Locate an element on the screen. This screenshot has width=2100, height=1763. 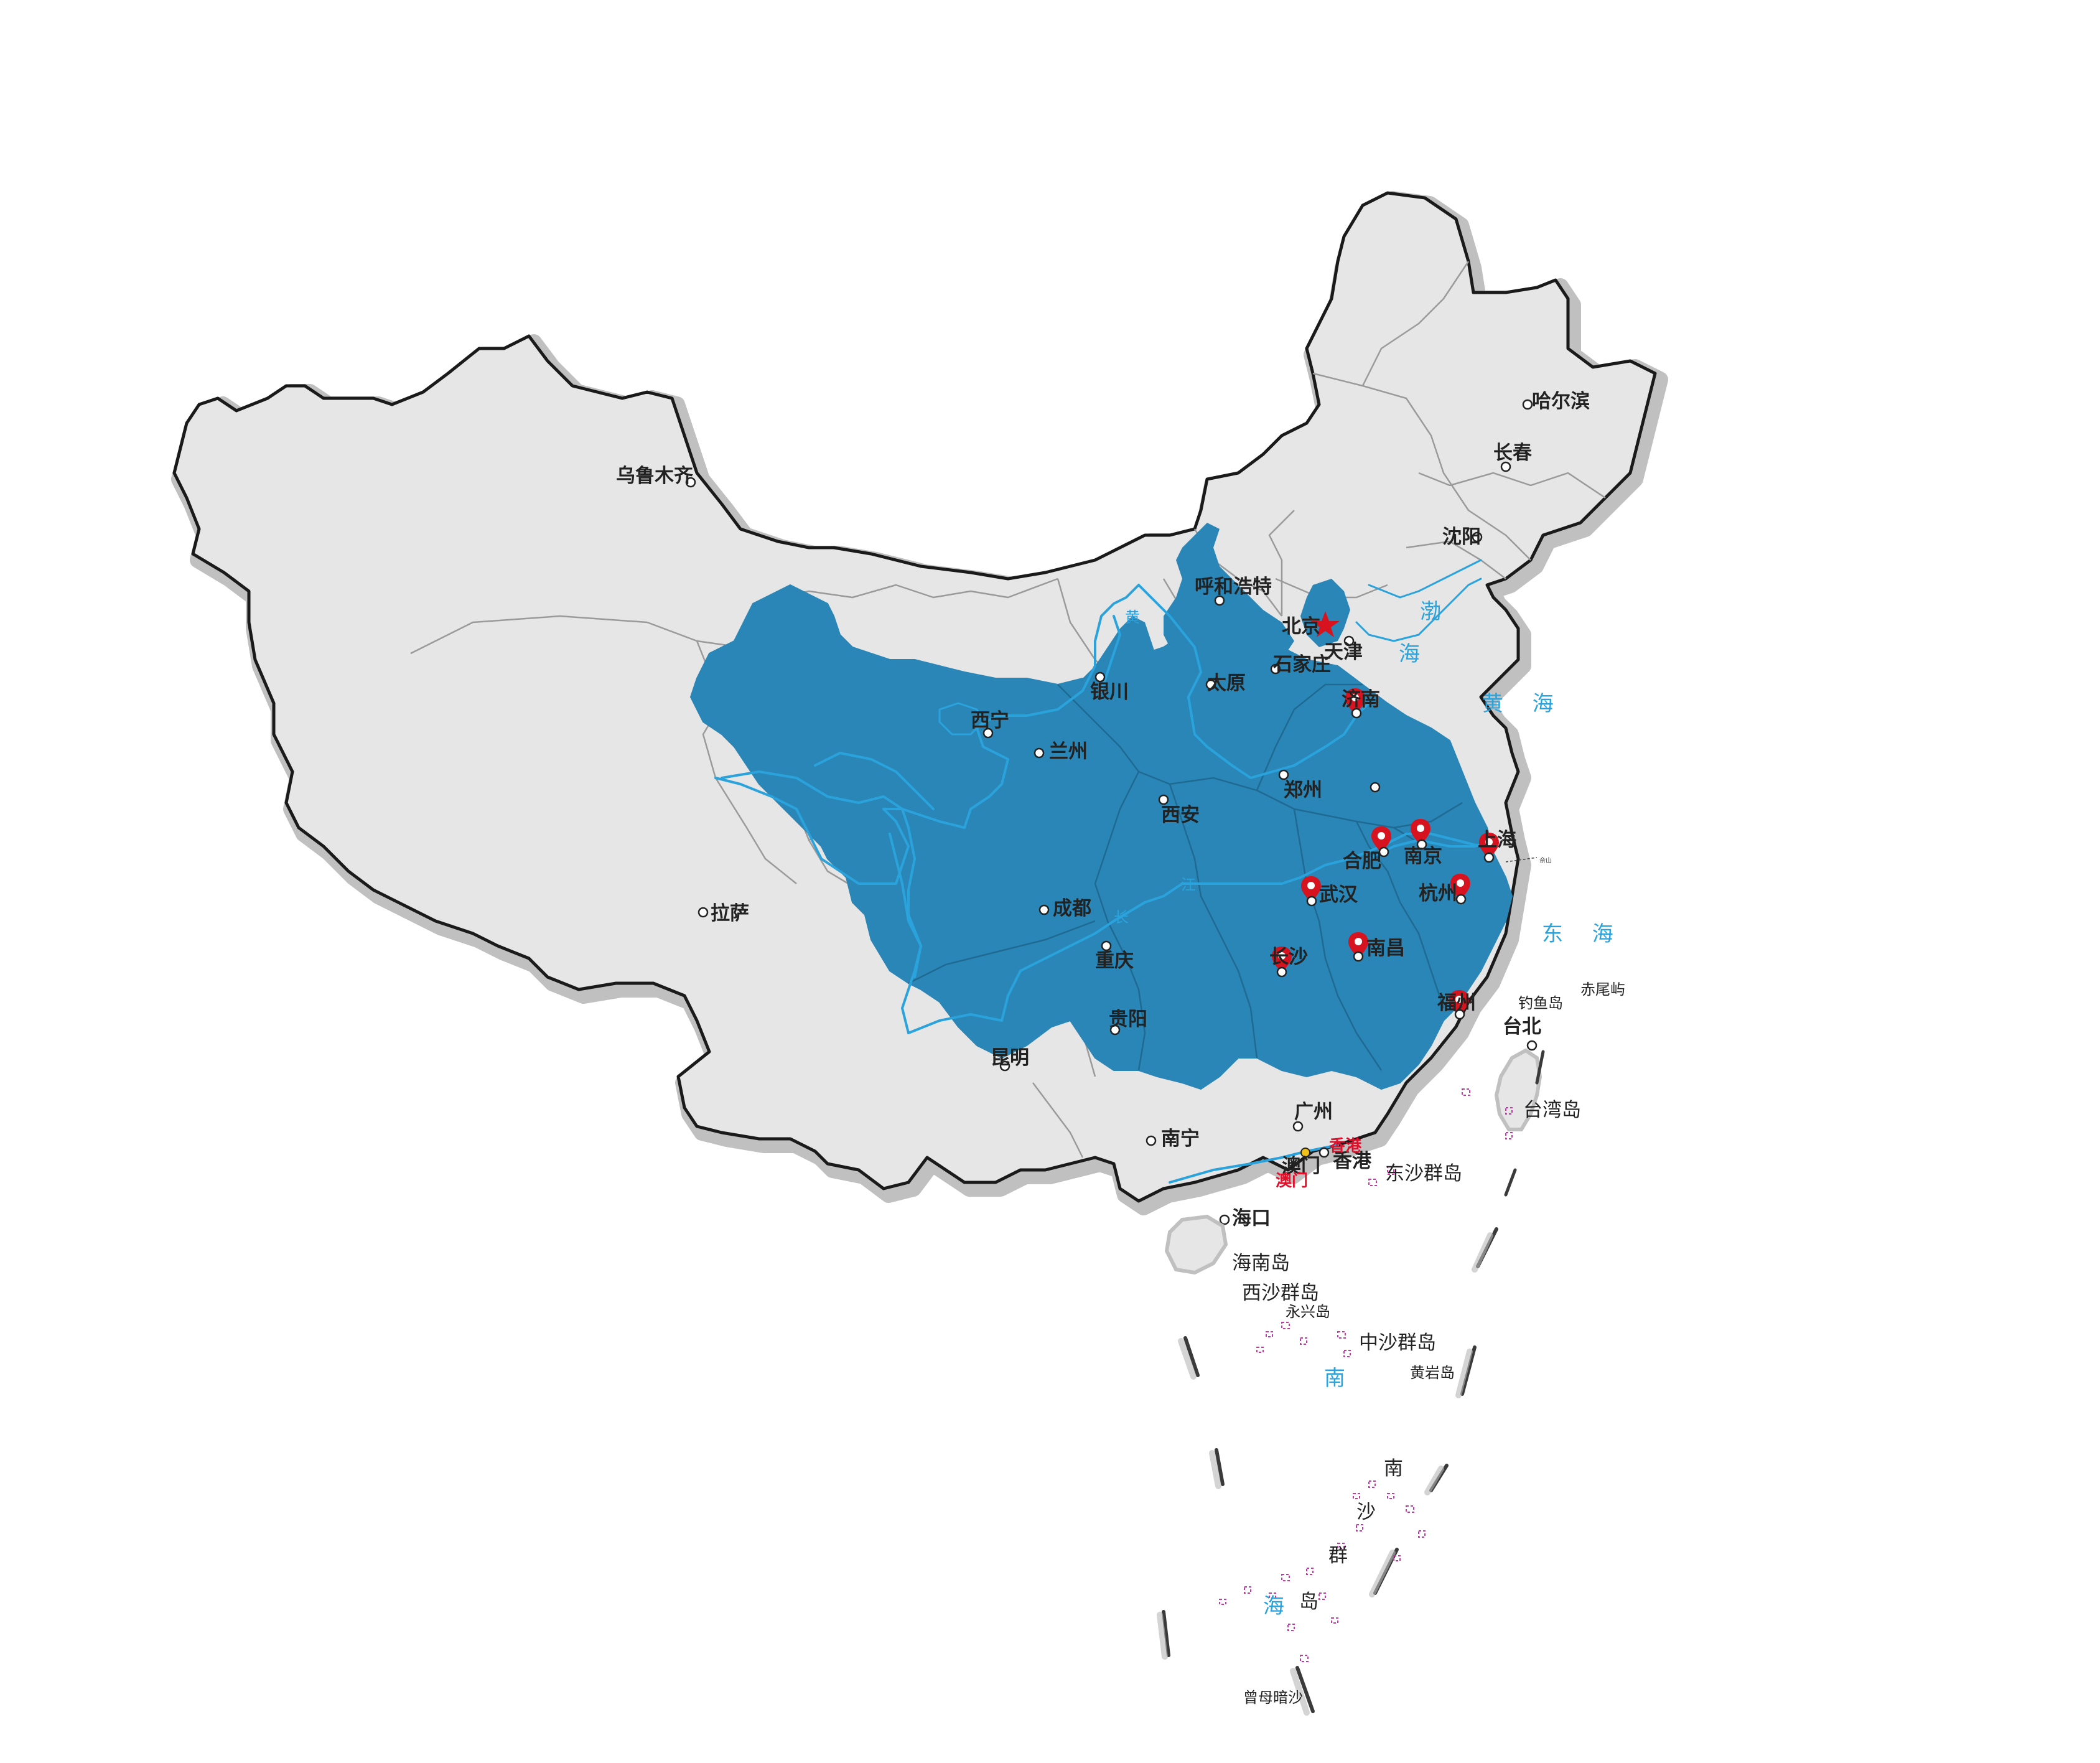
hainan-island is located at coordinates (1196, 1244).